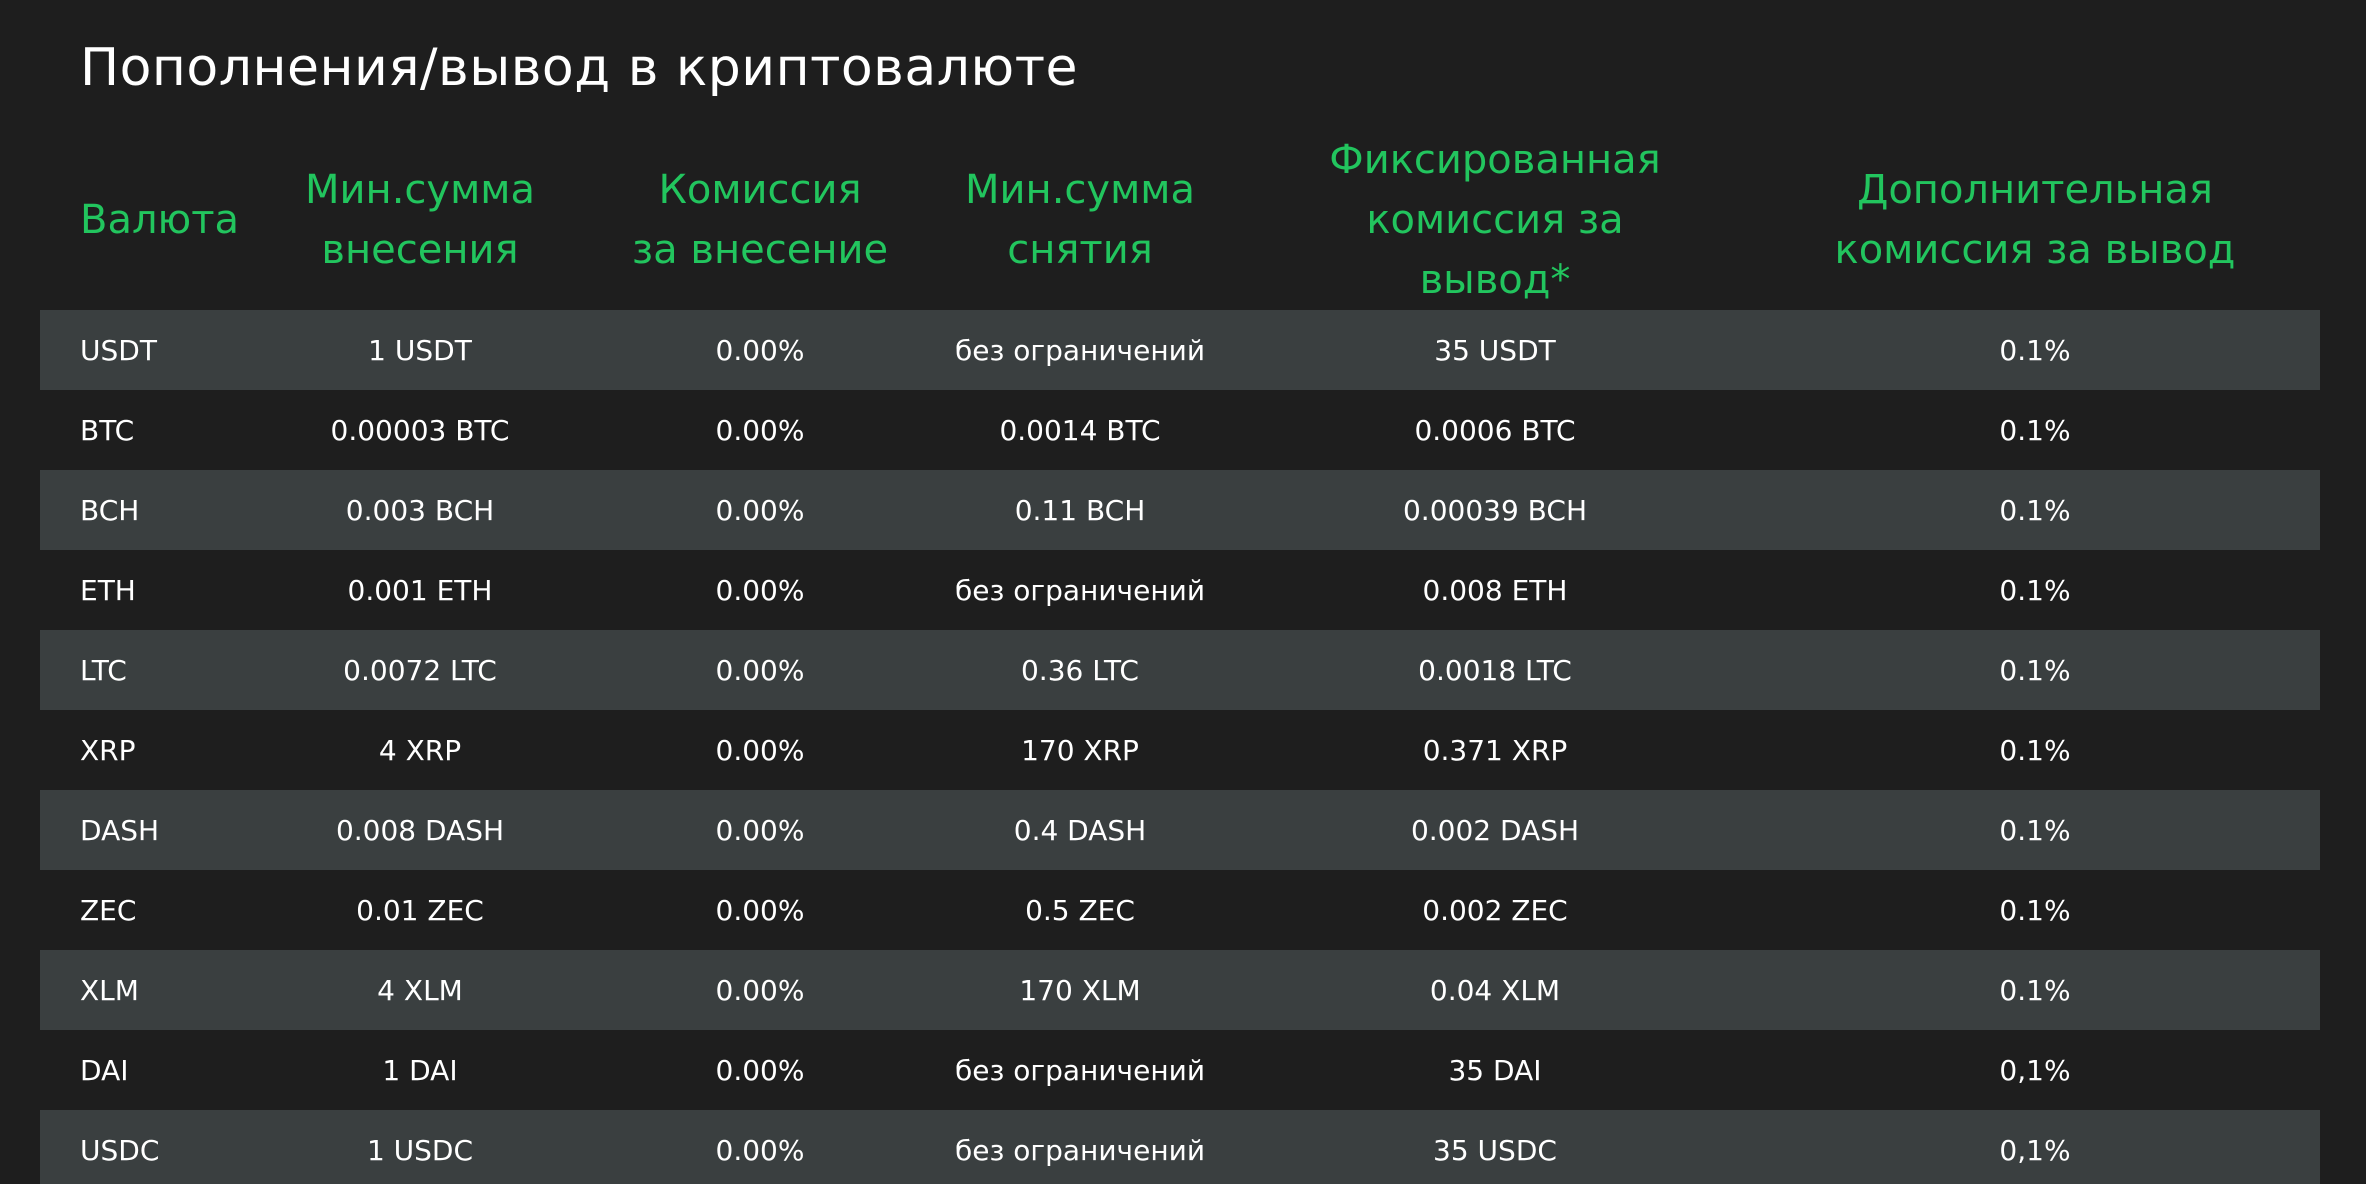  What do you see at coordinates (1495, 670) in the screenshot?
I see `cell-fixed-withdrawal-fee: 0.0018 LTC` at bounding box center [1495, 670].